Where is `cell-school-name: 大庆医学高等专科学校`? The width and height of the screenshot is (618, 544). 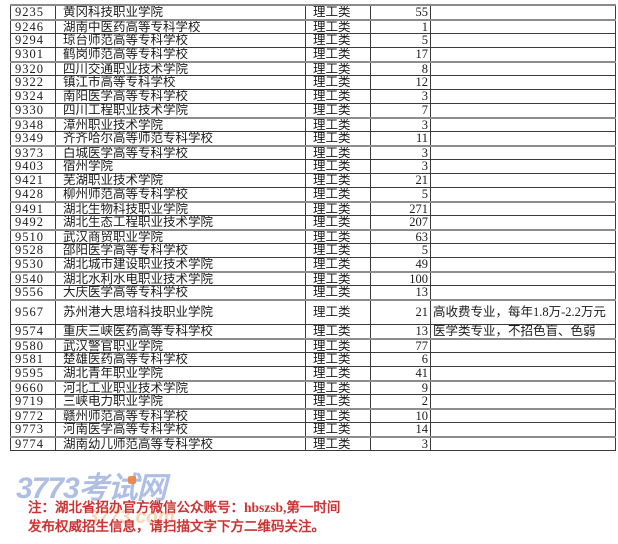
cell-school-name: 大庆医学高等专科学校 is located at coordinates (180, 293).